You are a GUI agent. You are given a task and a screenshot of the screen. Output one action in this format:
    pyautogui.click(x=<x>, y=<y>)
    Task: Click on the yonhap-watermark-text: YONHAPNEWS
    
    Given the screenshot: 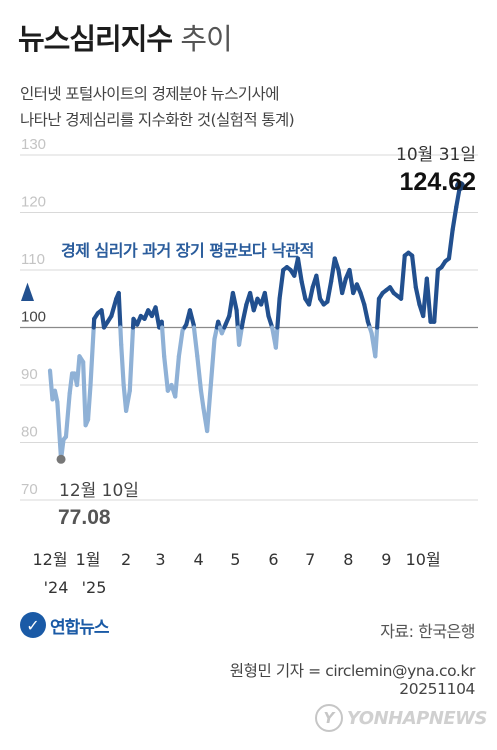 What is the action you would take?
    pyautogui.click(x=417, y=718)
    